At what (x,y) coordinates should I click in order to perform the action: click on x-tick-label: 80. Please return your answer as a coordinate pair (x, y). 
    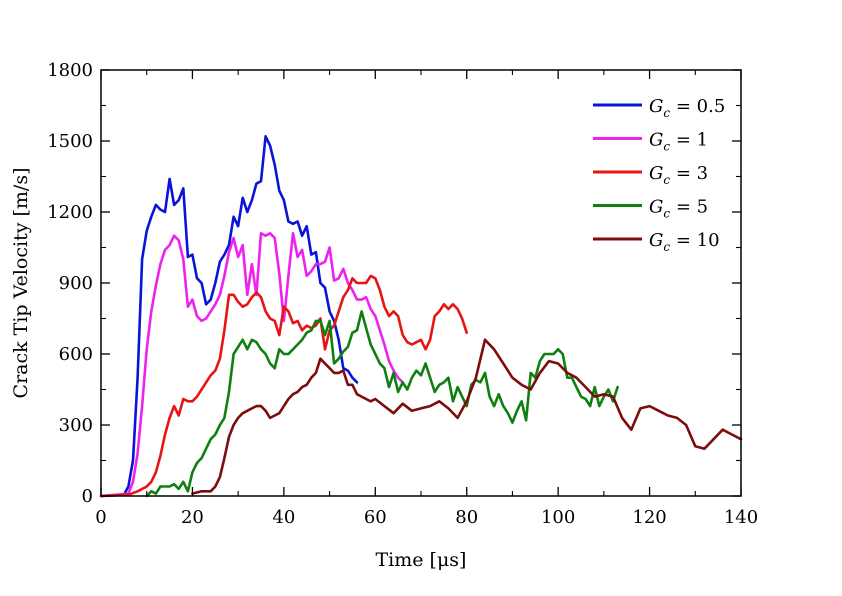
    Looking at the image, I should click on (466, 517).